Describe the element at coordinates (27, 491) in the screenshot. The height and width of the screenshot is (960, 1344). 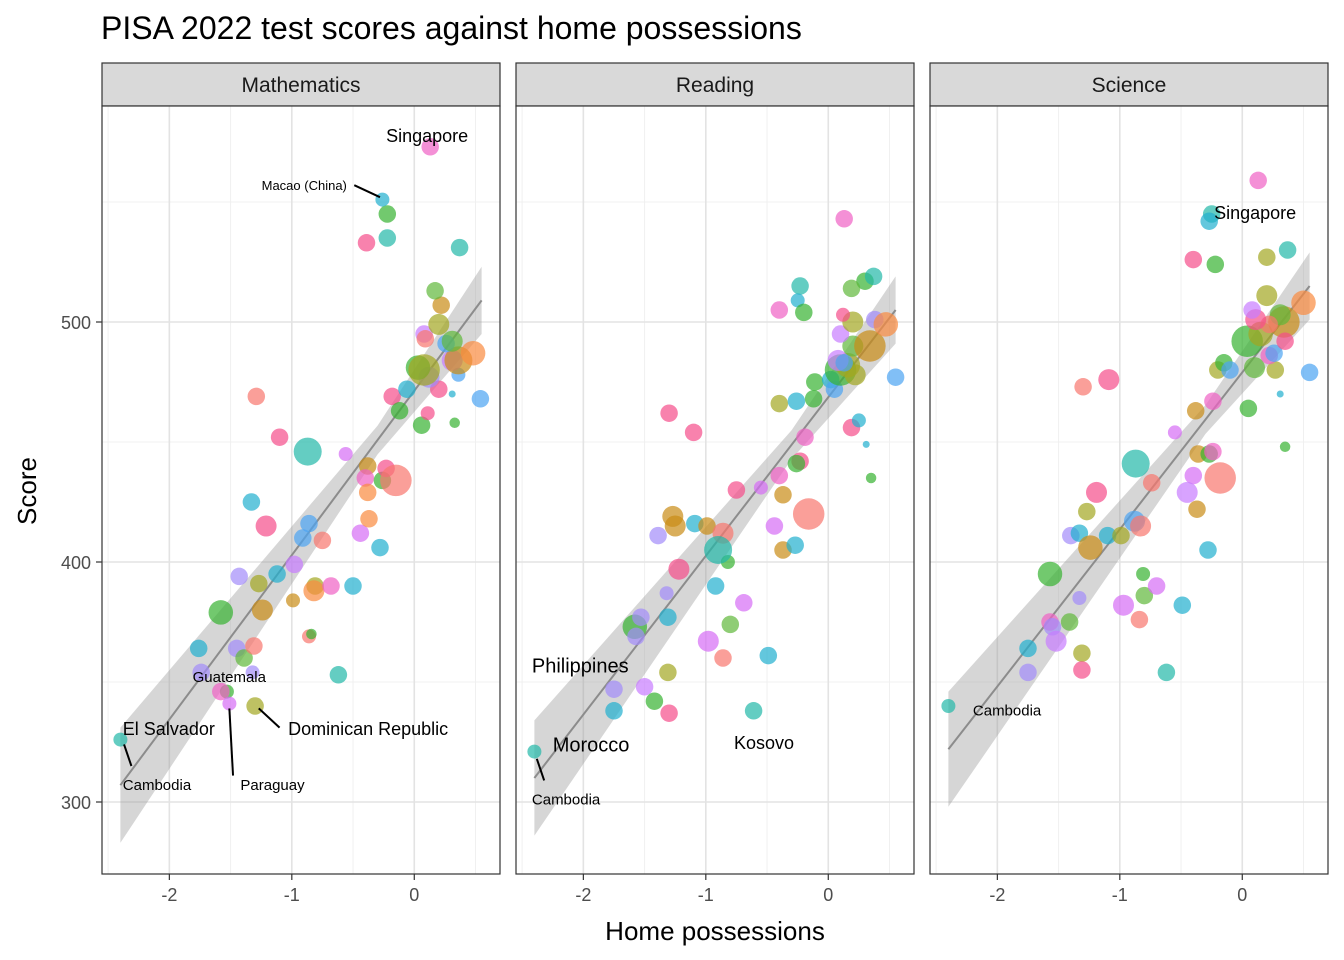
I see `y-axis-title: Score` at that location.